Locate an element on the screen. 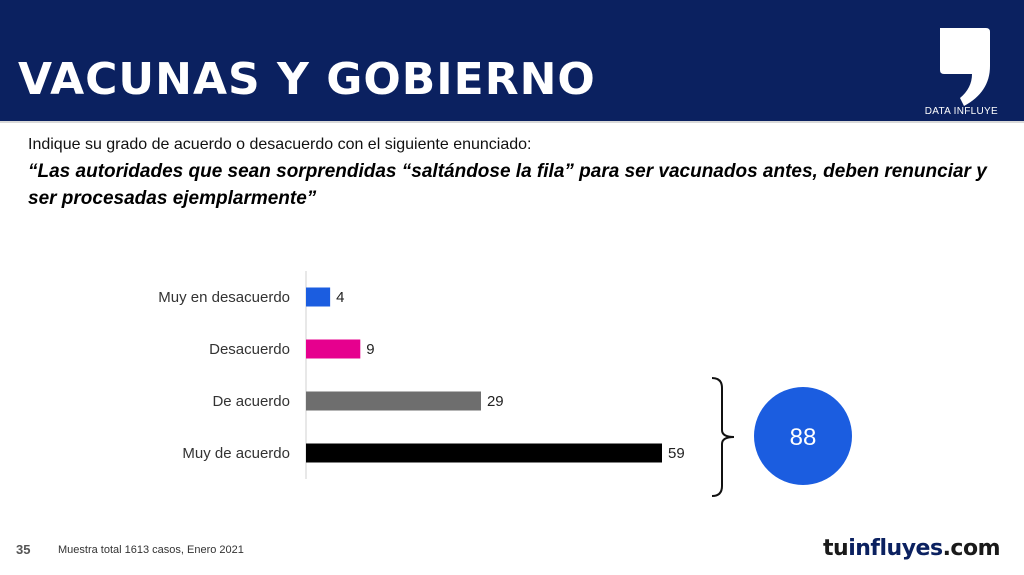 The width and height of the screenshot is (1024, 575). value-label-2: 29 is located at coordinates (495, 401).